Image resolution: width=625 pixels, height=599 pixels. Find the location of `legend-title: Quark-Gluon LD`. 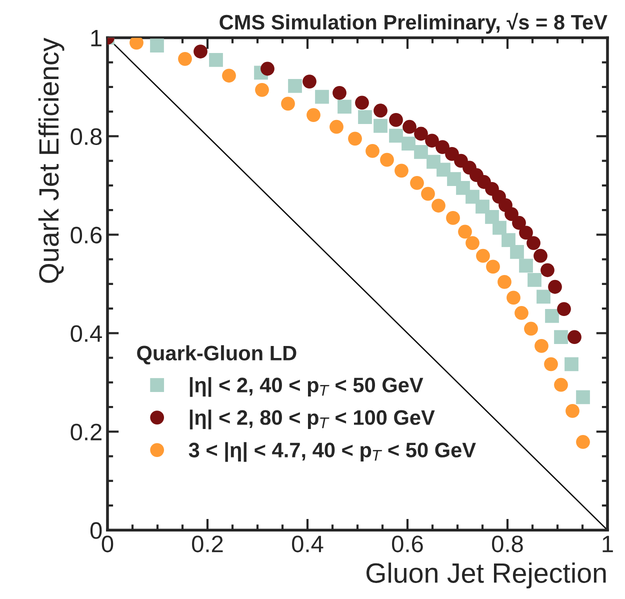

legend-title: Quark-Gluon LD is located at coordinates (216, 354).